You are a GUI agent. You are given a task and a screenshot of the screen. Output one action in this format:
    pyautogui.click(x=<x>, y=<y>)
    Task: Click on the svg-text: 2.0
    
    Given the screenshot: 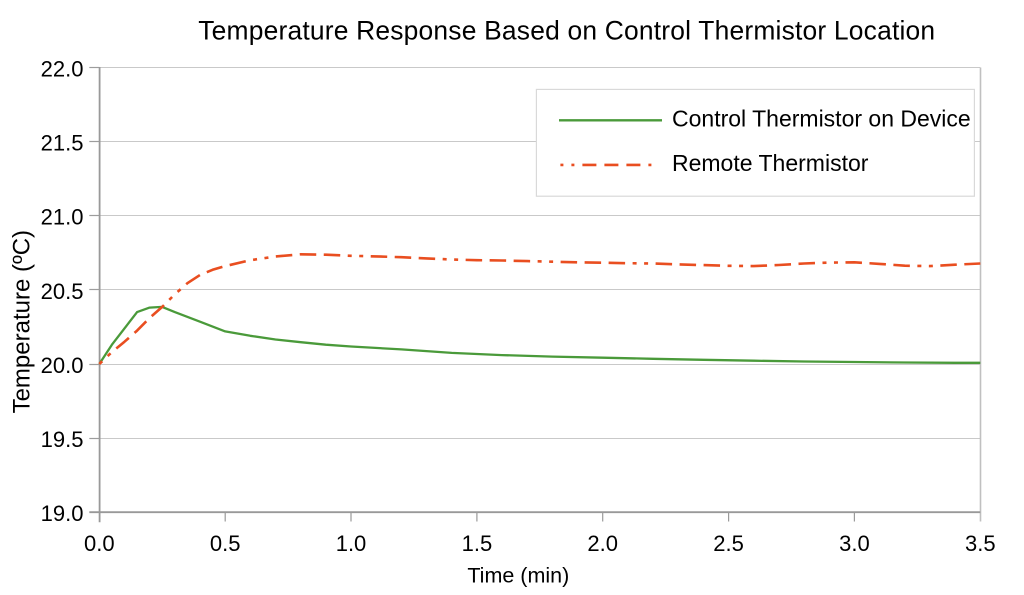 What is the action you would take?
    pyautogui.click(x=602, y=543)
    